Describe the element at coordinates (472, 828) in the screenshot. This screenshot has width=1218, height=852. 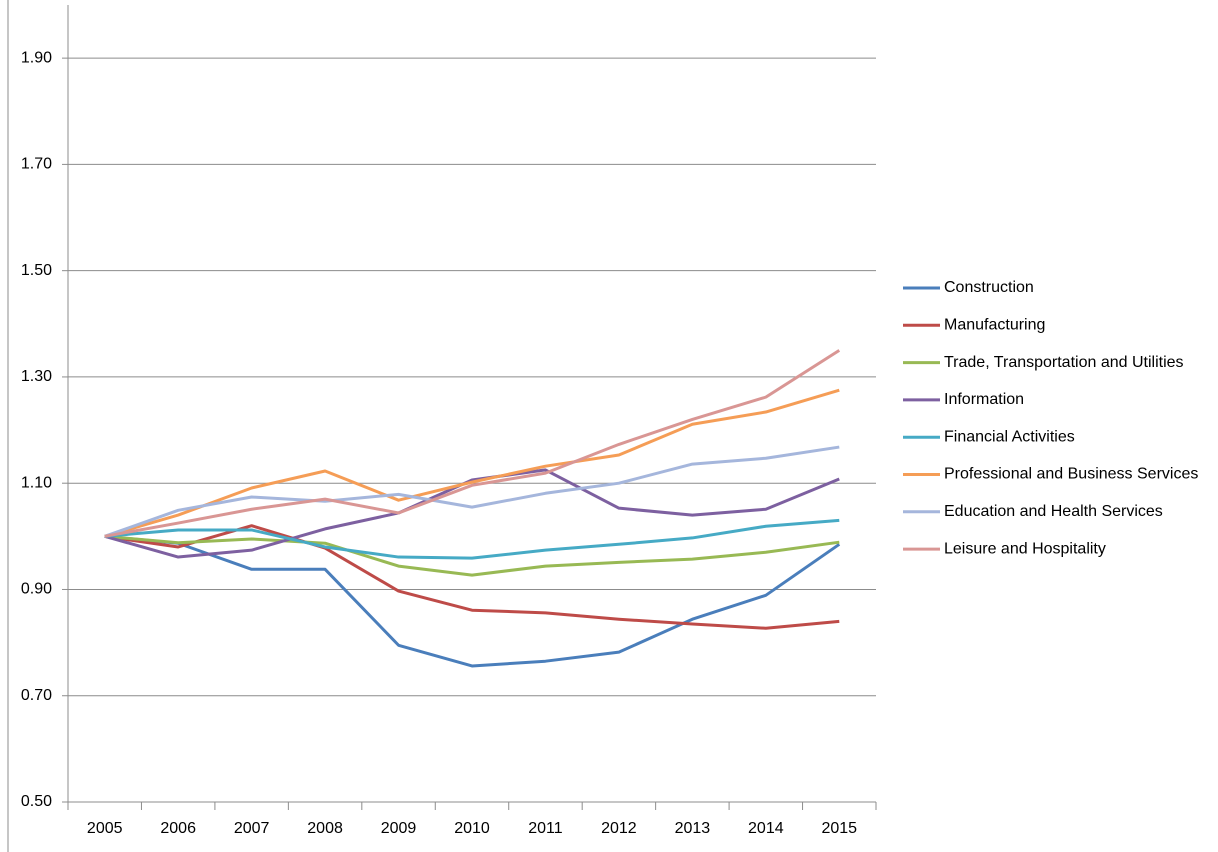
I see `x-tick-label: 2010` at that location.